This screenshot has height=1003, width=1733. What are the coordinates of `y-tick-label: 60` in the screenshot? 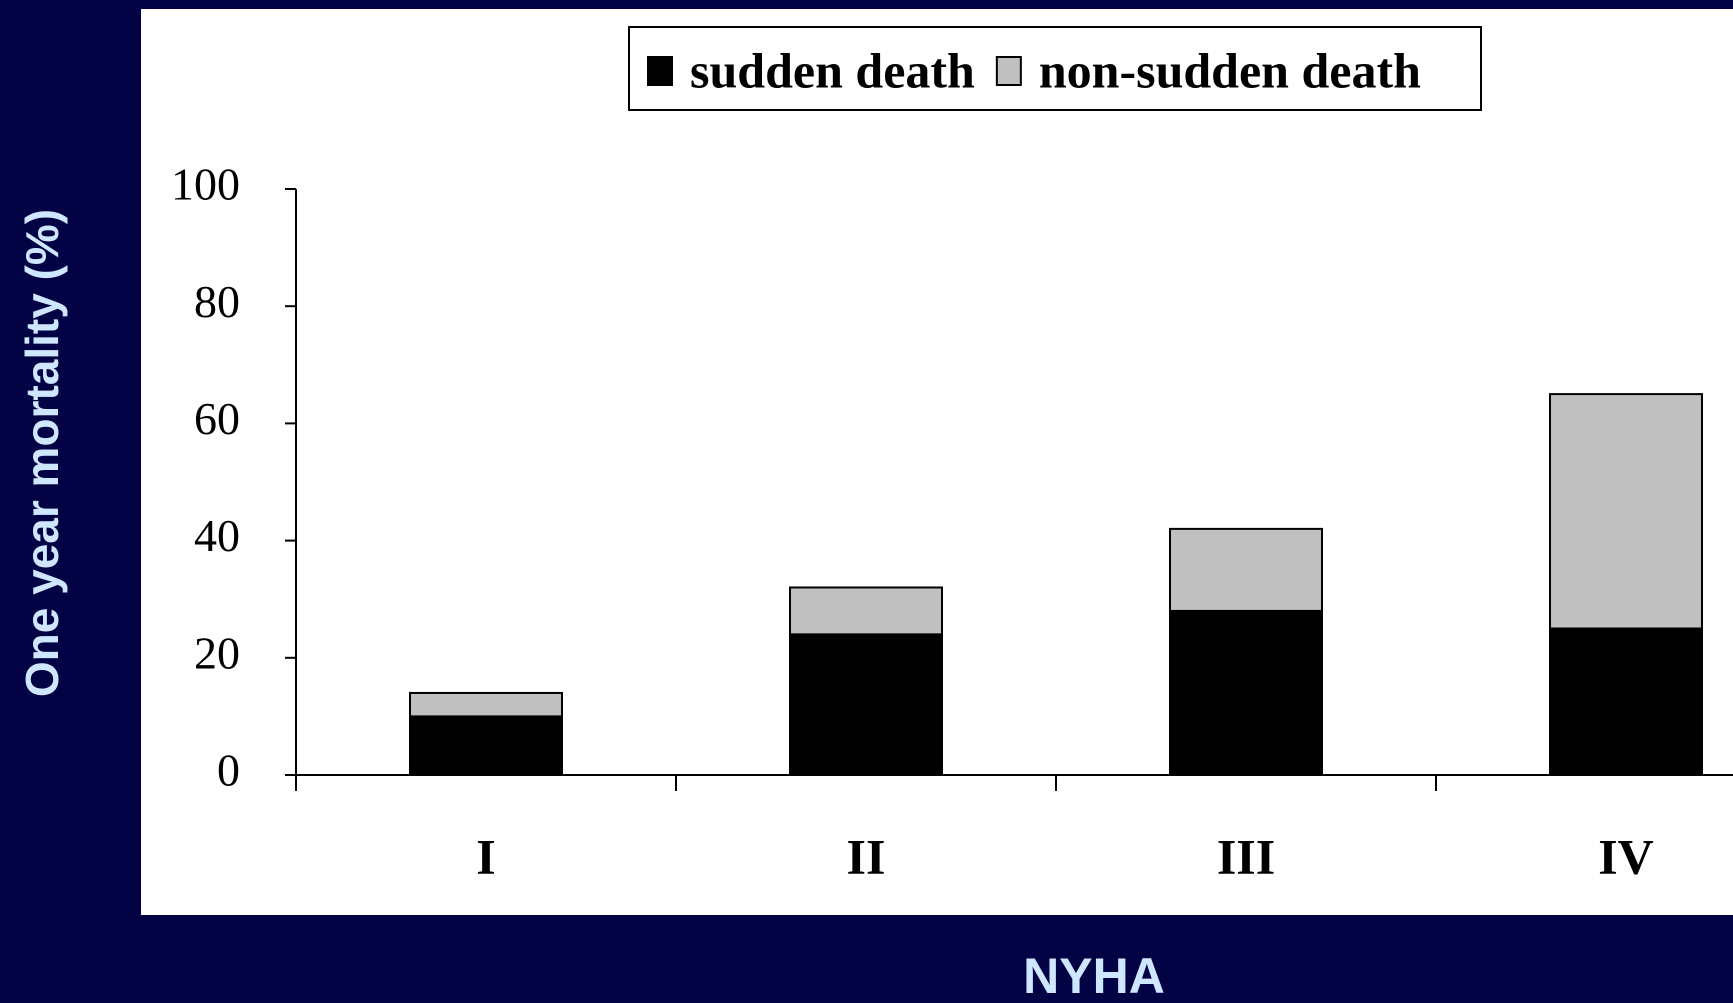 It's located at (217, 418).